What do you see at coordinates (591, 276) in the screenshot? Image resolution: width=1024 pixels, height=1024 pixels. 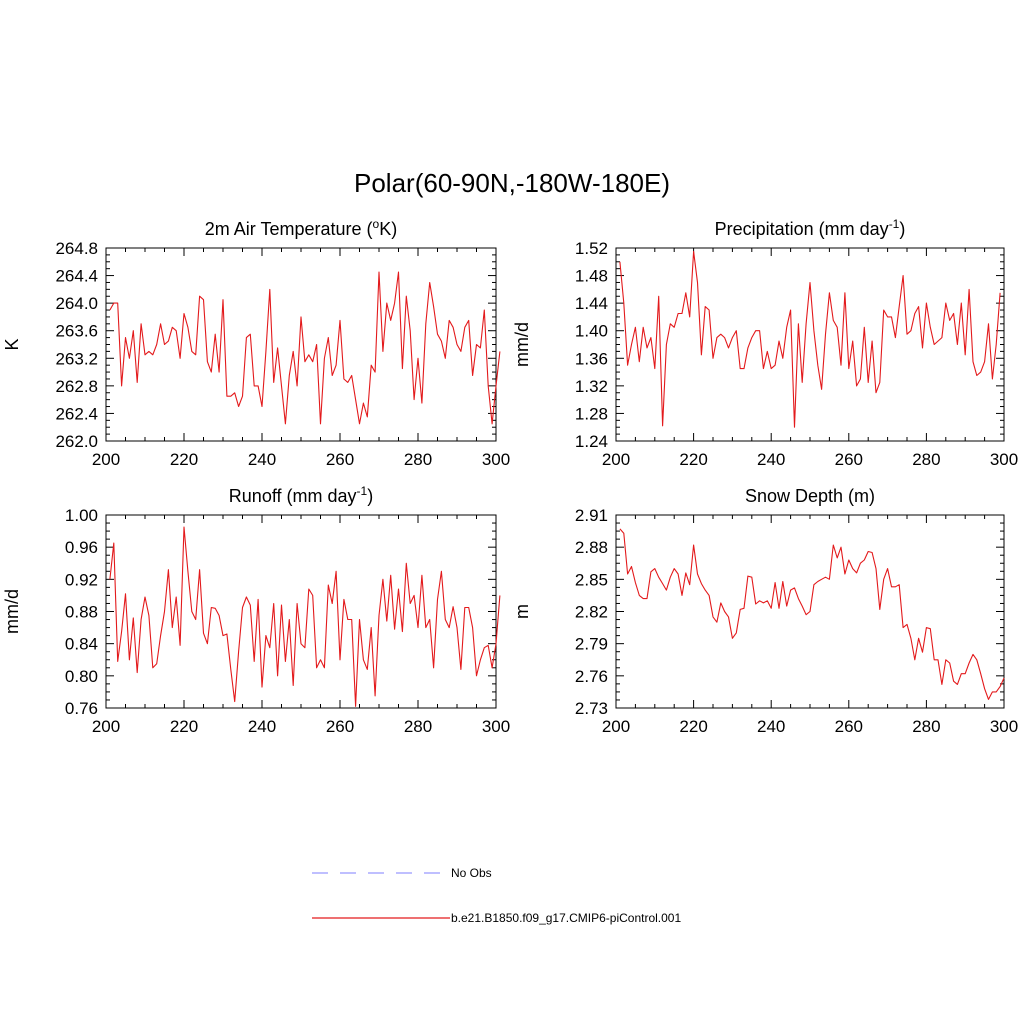 I see `y-tick-label: 1.48` at bounding box center [591, 276].